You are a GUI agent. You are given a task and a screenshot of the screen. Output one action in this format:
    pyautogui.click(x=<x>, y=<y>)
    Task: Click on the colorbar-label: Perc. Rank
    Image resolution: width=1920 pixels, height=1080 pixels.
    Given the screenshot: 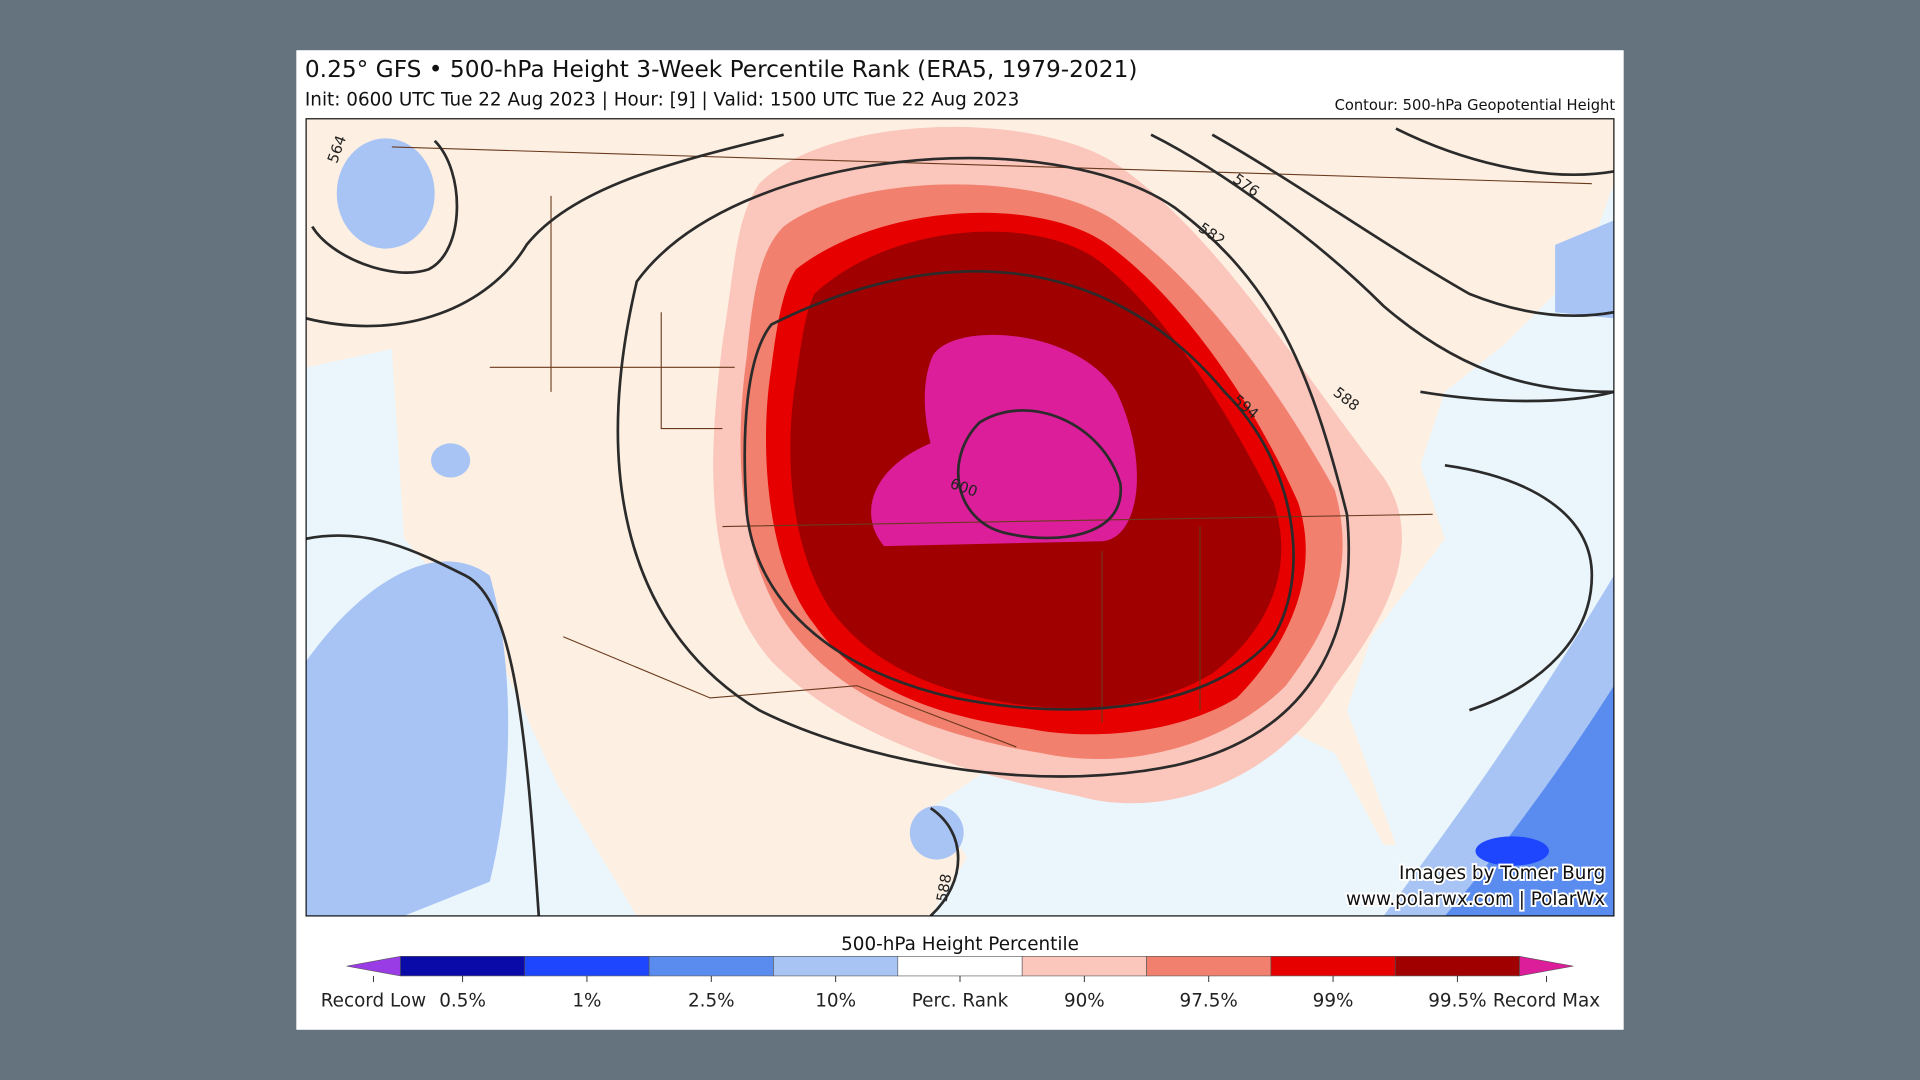 What is the action you would take?
    pyautogui.click(x=960, y=1001)
    